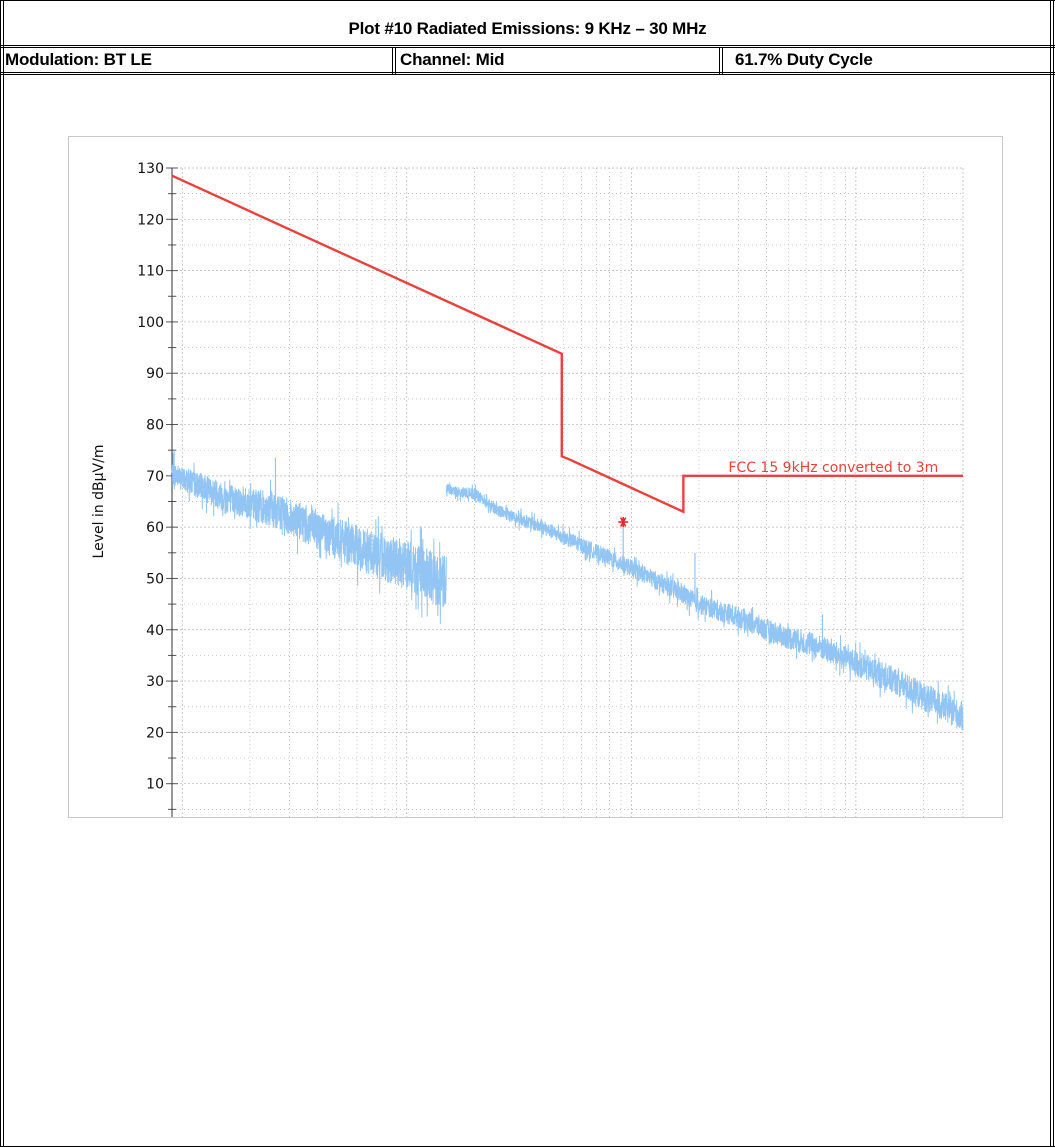 Image resolution: width=1055 pixels, height=1147 pixels. I want to click on channel-label: Channel: Mid, so click(452, 59).